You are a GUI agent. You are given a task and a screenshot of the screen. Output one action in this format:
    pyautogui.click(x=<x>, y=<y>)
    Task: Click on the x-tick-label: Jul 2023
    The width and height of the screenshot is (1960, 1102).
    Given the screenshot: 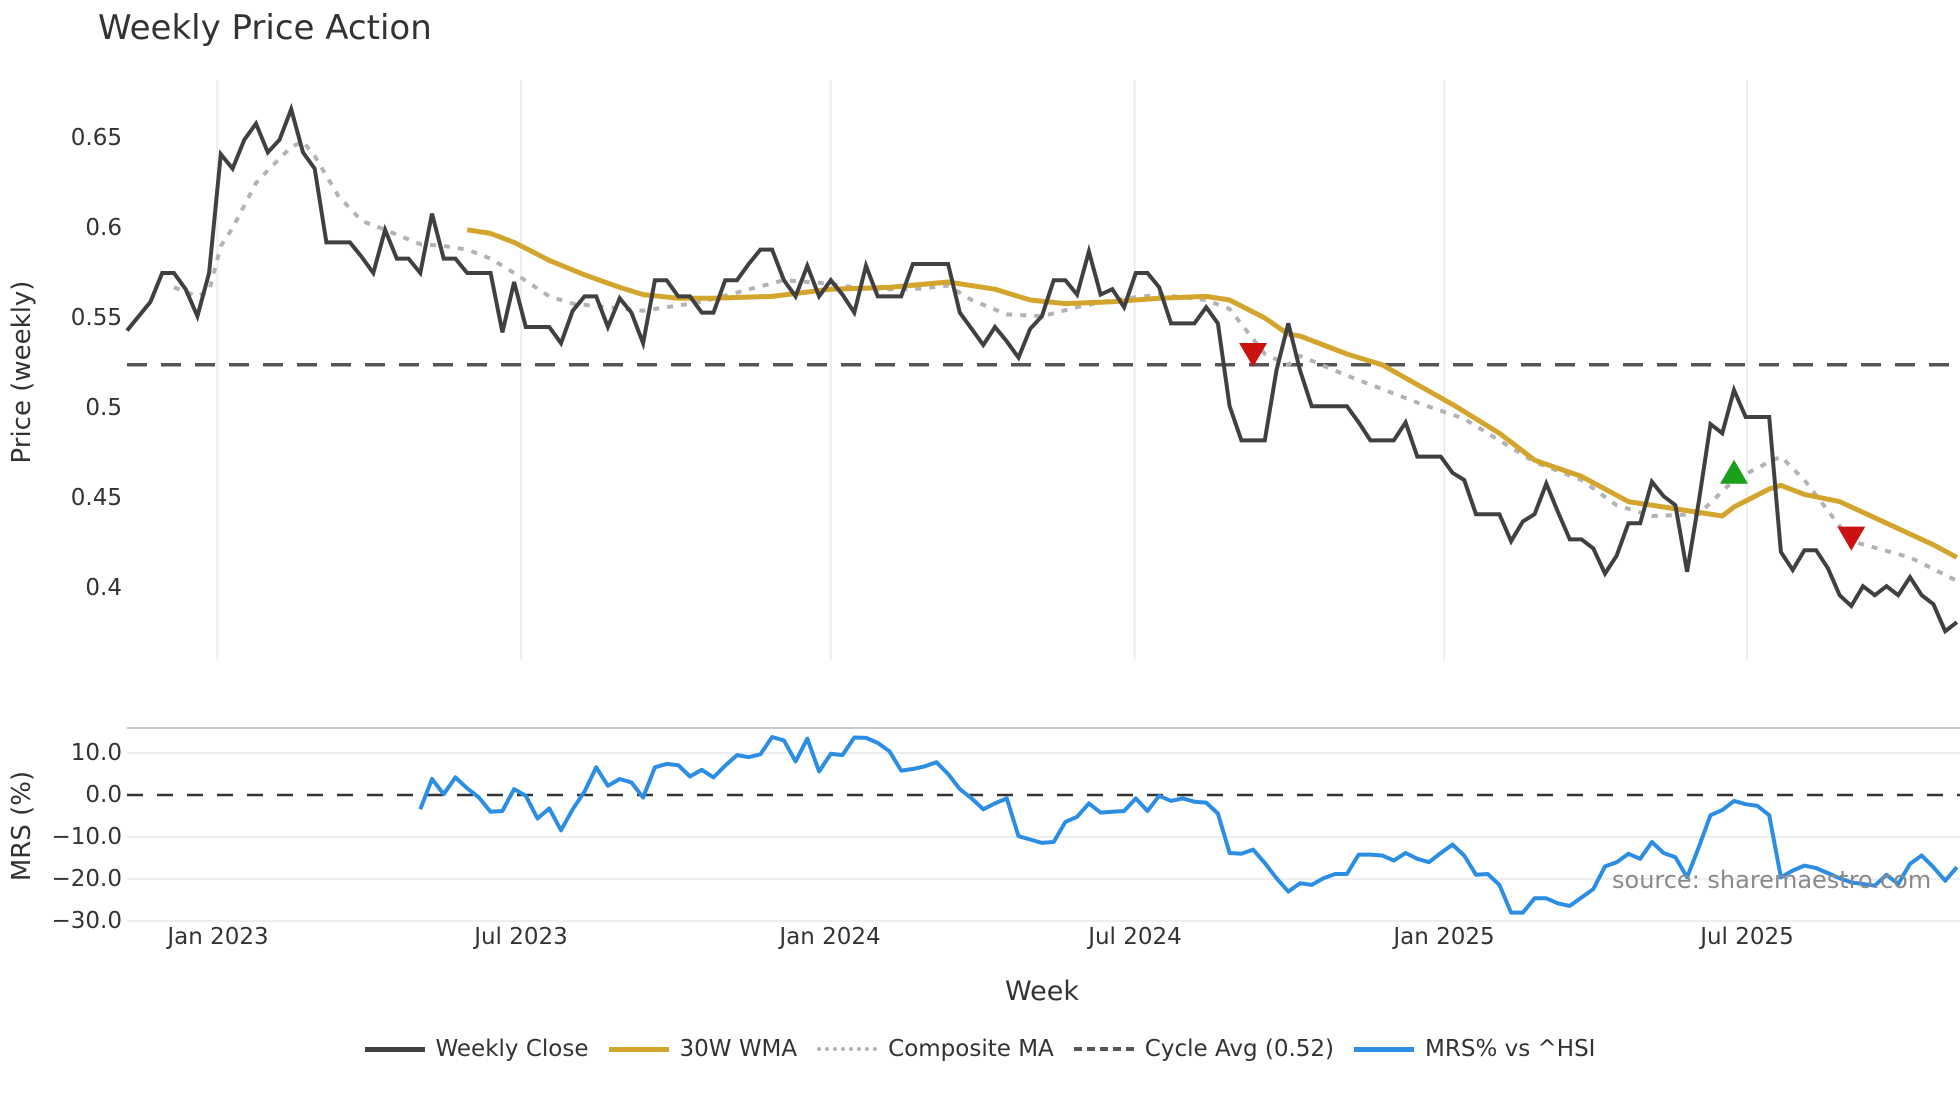 What is the action you would take?
    pyautogui.click(x=521, y=937)
    